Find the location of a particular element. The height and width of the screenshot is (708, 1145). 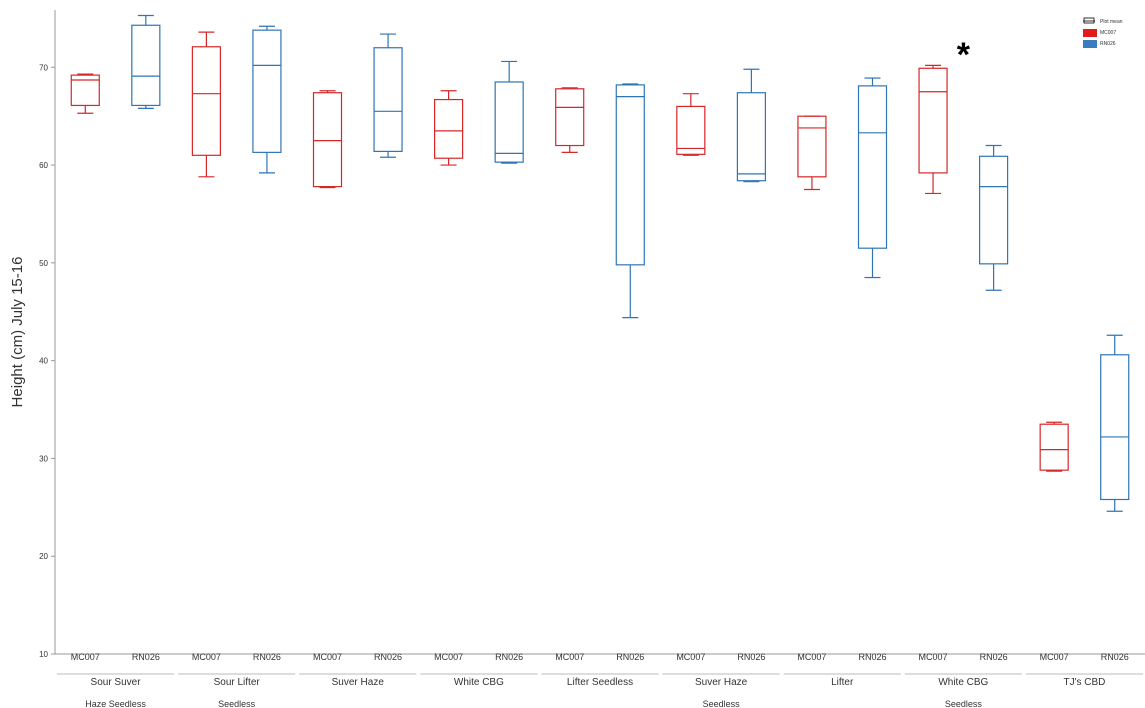

group-label: Sour Lifter is located at coordinates (237, 682).